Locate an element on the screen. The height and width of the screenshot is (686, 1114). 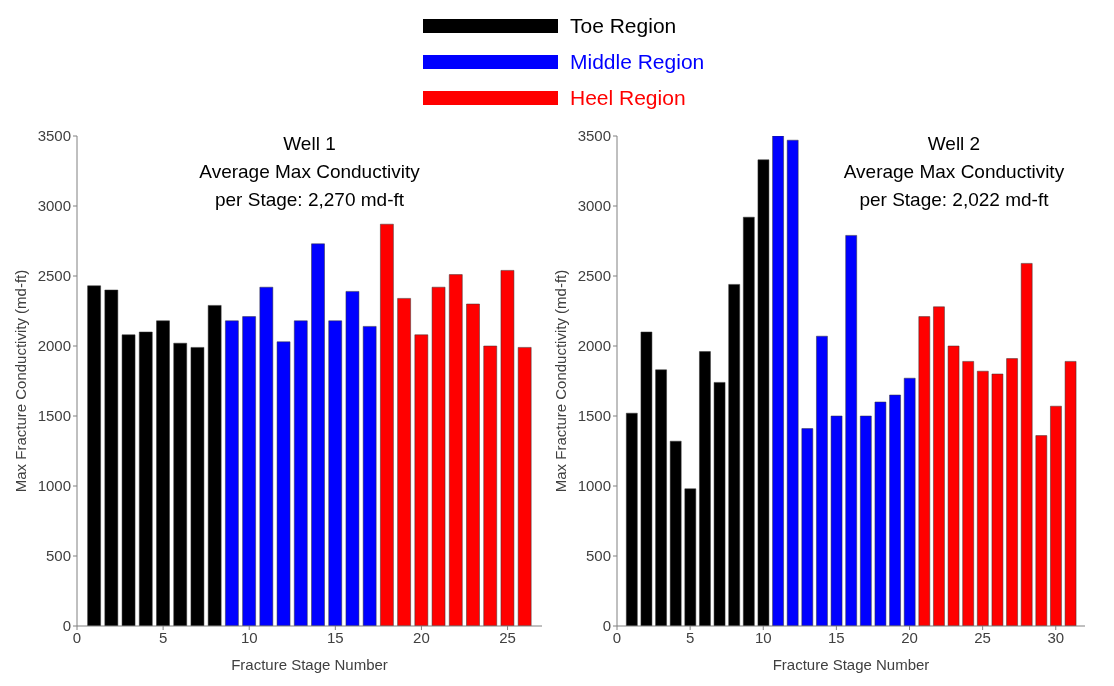
text: Well 1 Average Max Conductivity per Stage: 2,270 md-ft is located at coordinates (309, 172).